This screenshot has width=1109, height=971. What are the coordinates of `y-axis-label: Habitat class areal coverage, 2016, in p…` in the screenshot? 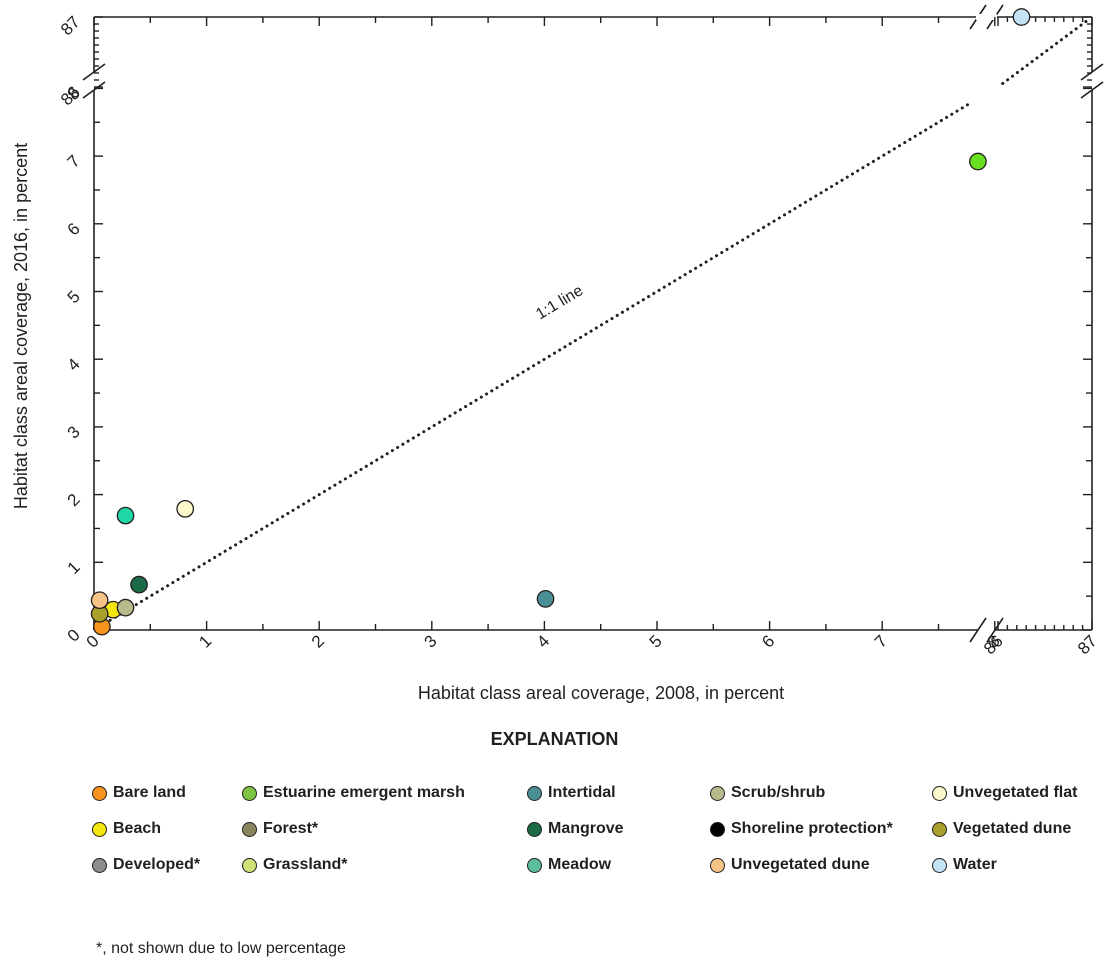 It's located at (21, 326).